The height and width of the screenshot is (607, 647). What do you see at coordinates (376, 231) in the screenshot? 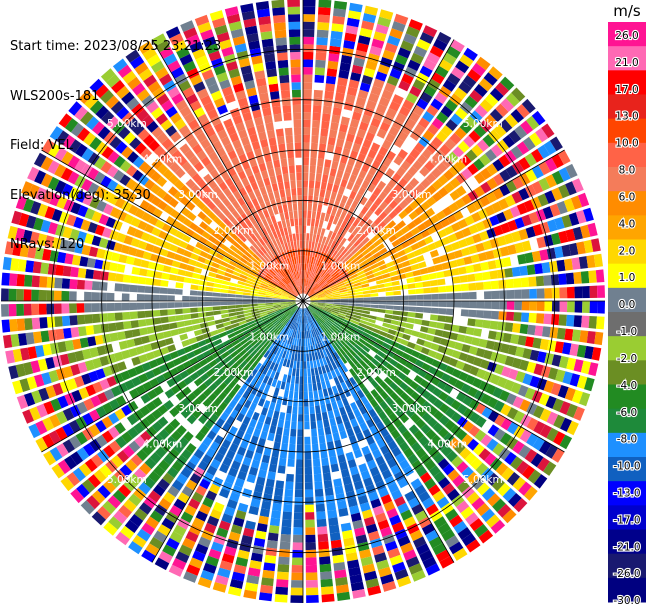
I see `range-ring-label: 2.00km` at bounding box center [376, 231].